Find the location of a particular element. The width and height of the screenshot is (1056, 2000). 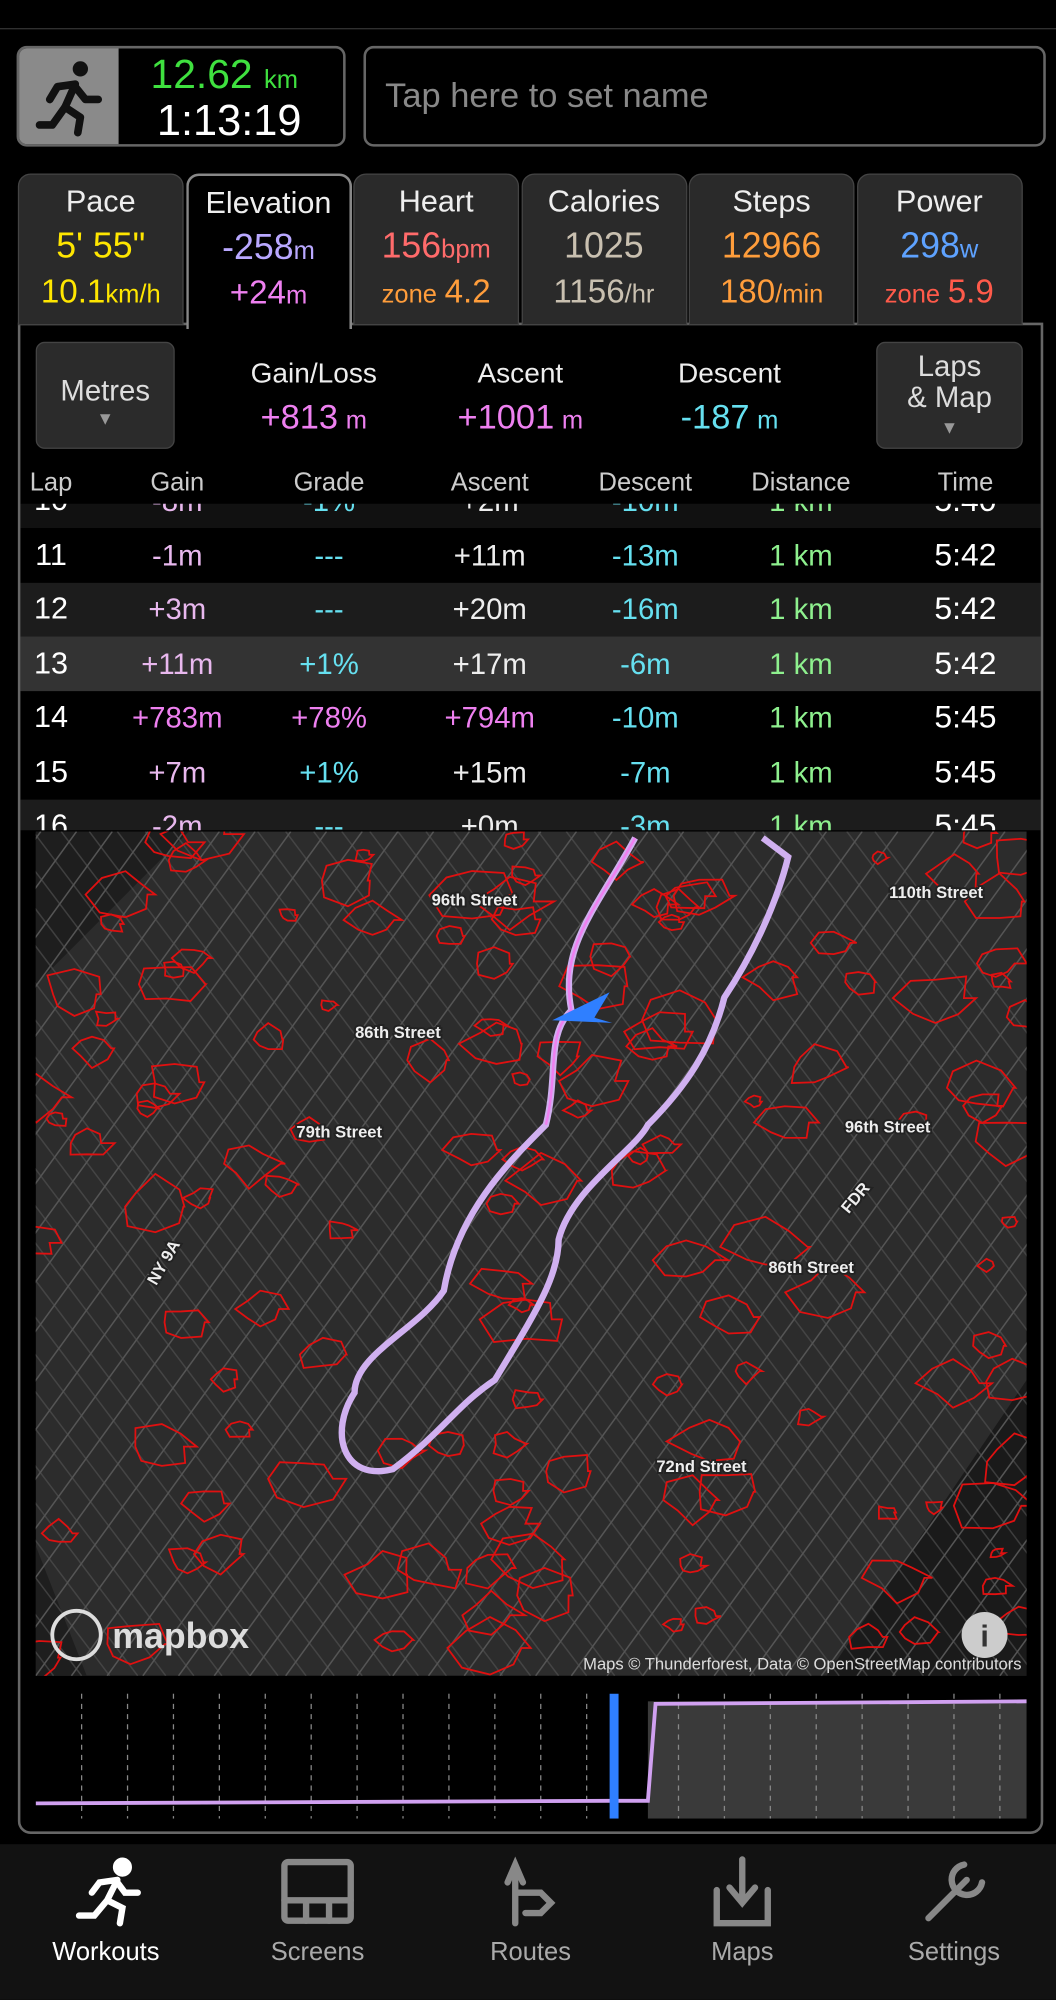

laps-button: Laps & Map ▼ is located at coordinates (949, 395).